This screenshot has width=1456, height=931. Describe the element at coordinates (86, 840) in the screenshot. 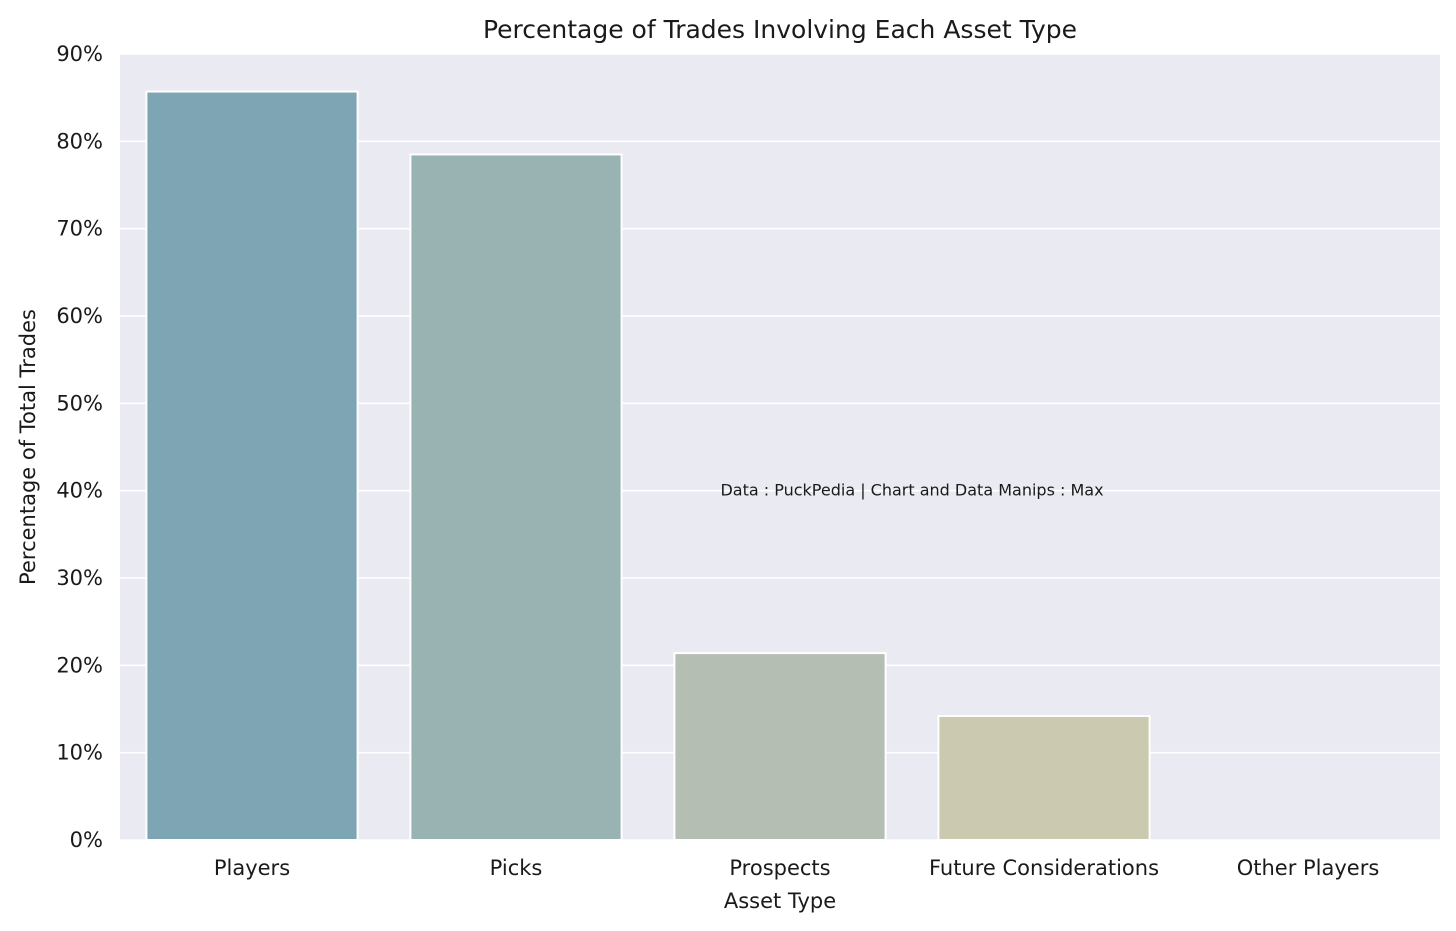

I see `y-tick-label: 0%` at that location.